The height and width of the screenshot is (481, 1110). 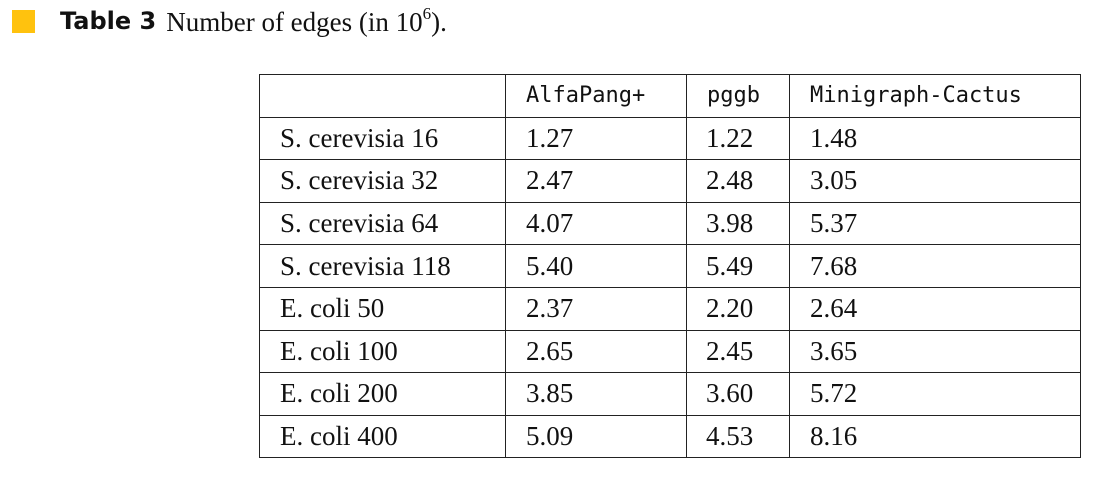 I want to click on caption-text: Number of edges (in 106)., so click(x=306, y=21).